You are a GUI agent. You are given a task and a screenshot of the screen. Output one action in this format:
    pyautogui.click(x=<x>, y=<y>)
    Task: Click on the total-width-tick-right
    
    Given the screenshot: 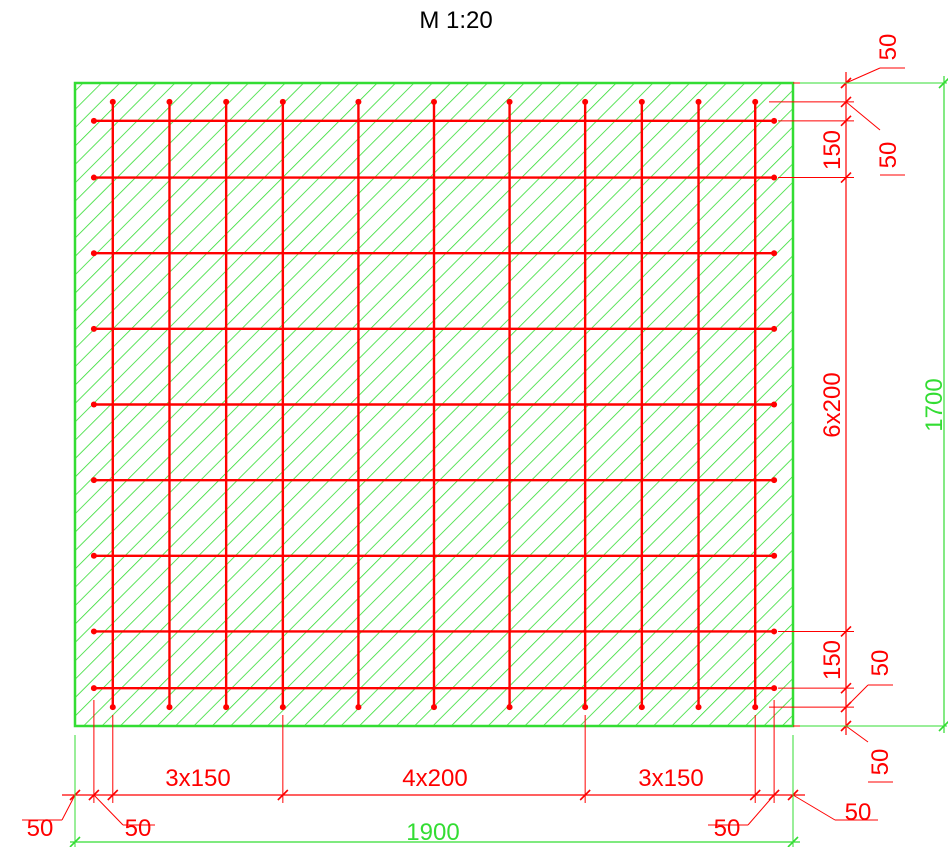 What is the action you would take?
    pyautogui.click(x=793, y=841)
    